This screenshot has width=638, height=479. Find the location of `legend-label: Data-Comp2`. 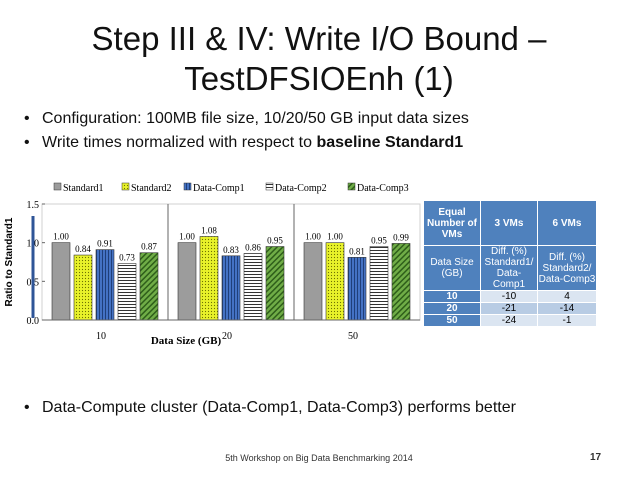

legend-label: Data-Comp2 is located at coordinates (301, 188).